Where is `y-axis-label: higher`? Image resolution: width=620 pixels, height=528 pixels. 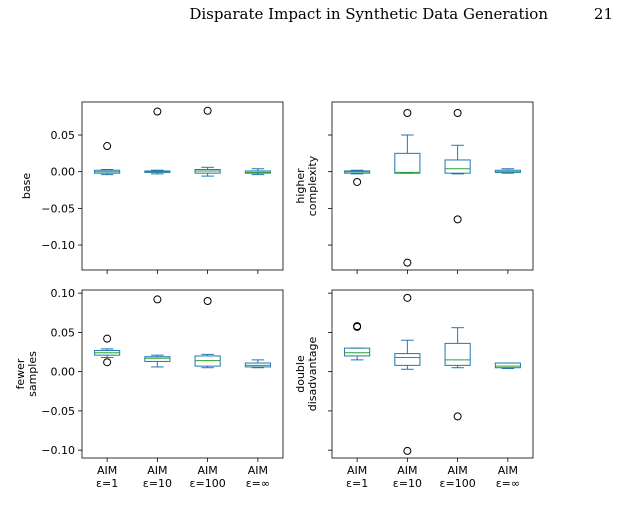
y-axis-label: higher is located at coordinates (300, 186).